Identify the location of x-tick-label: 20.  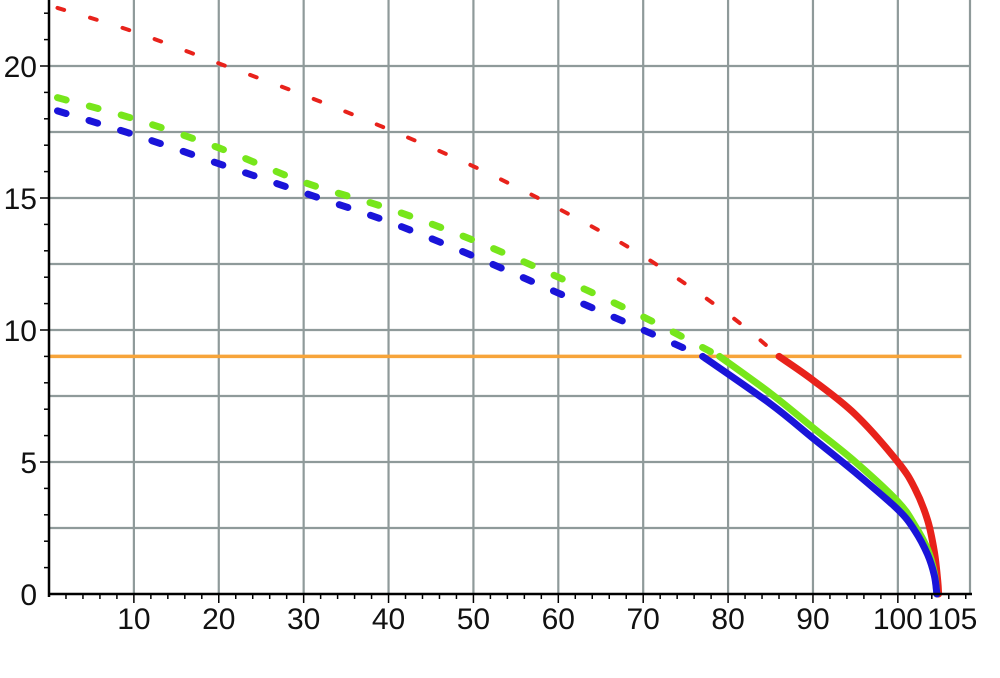
(218, 619).